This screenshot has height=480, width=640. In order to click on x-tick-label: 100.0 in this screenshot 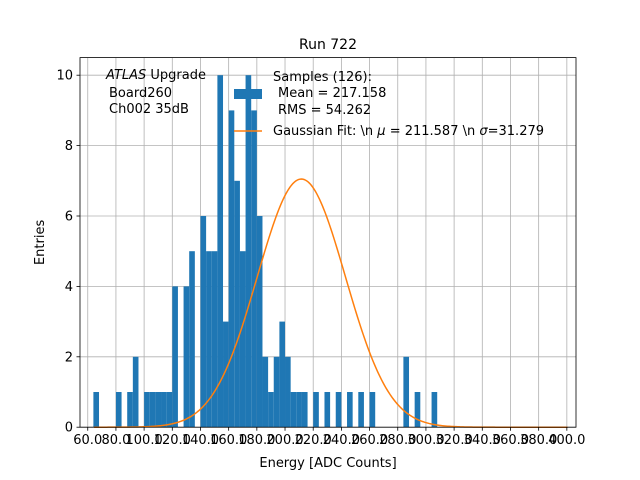, I will do `click(144, 440)`.